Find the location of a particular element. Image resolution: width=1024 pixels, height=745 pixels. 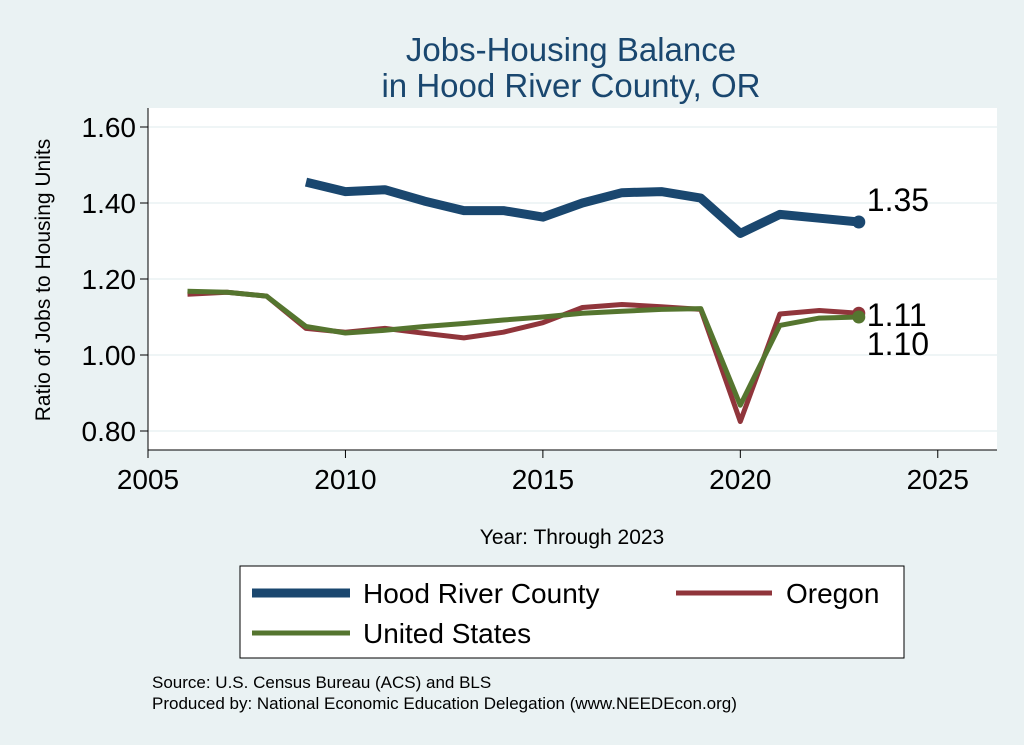

legend: Hood River County Oregon United States is located at coordinates (572, 612).